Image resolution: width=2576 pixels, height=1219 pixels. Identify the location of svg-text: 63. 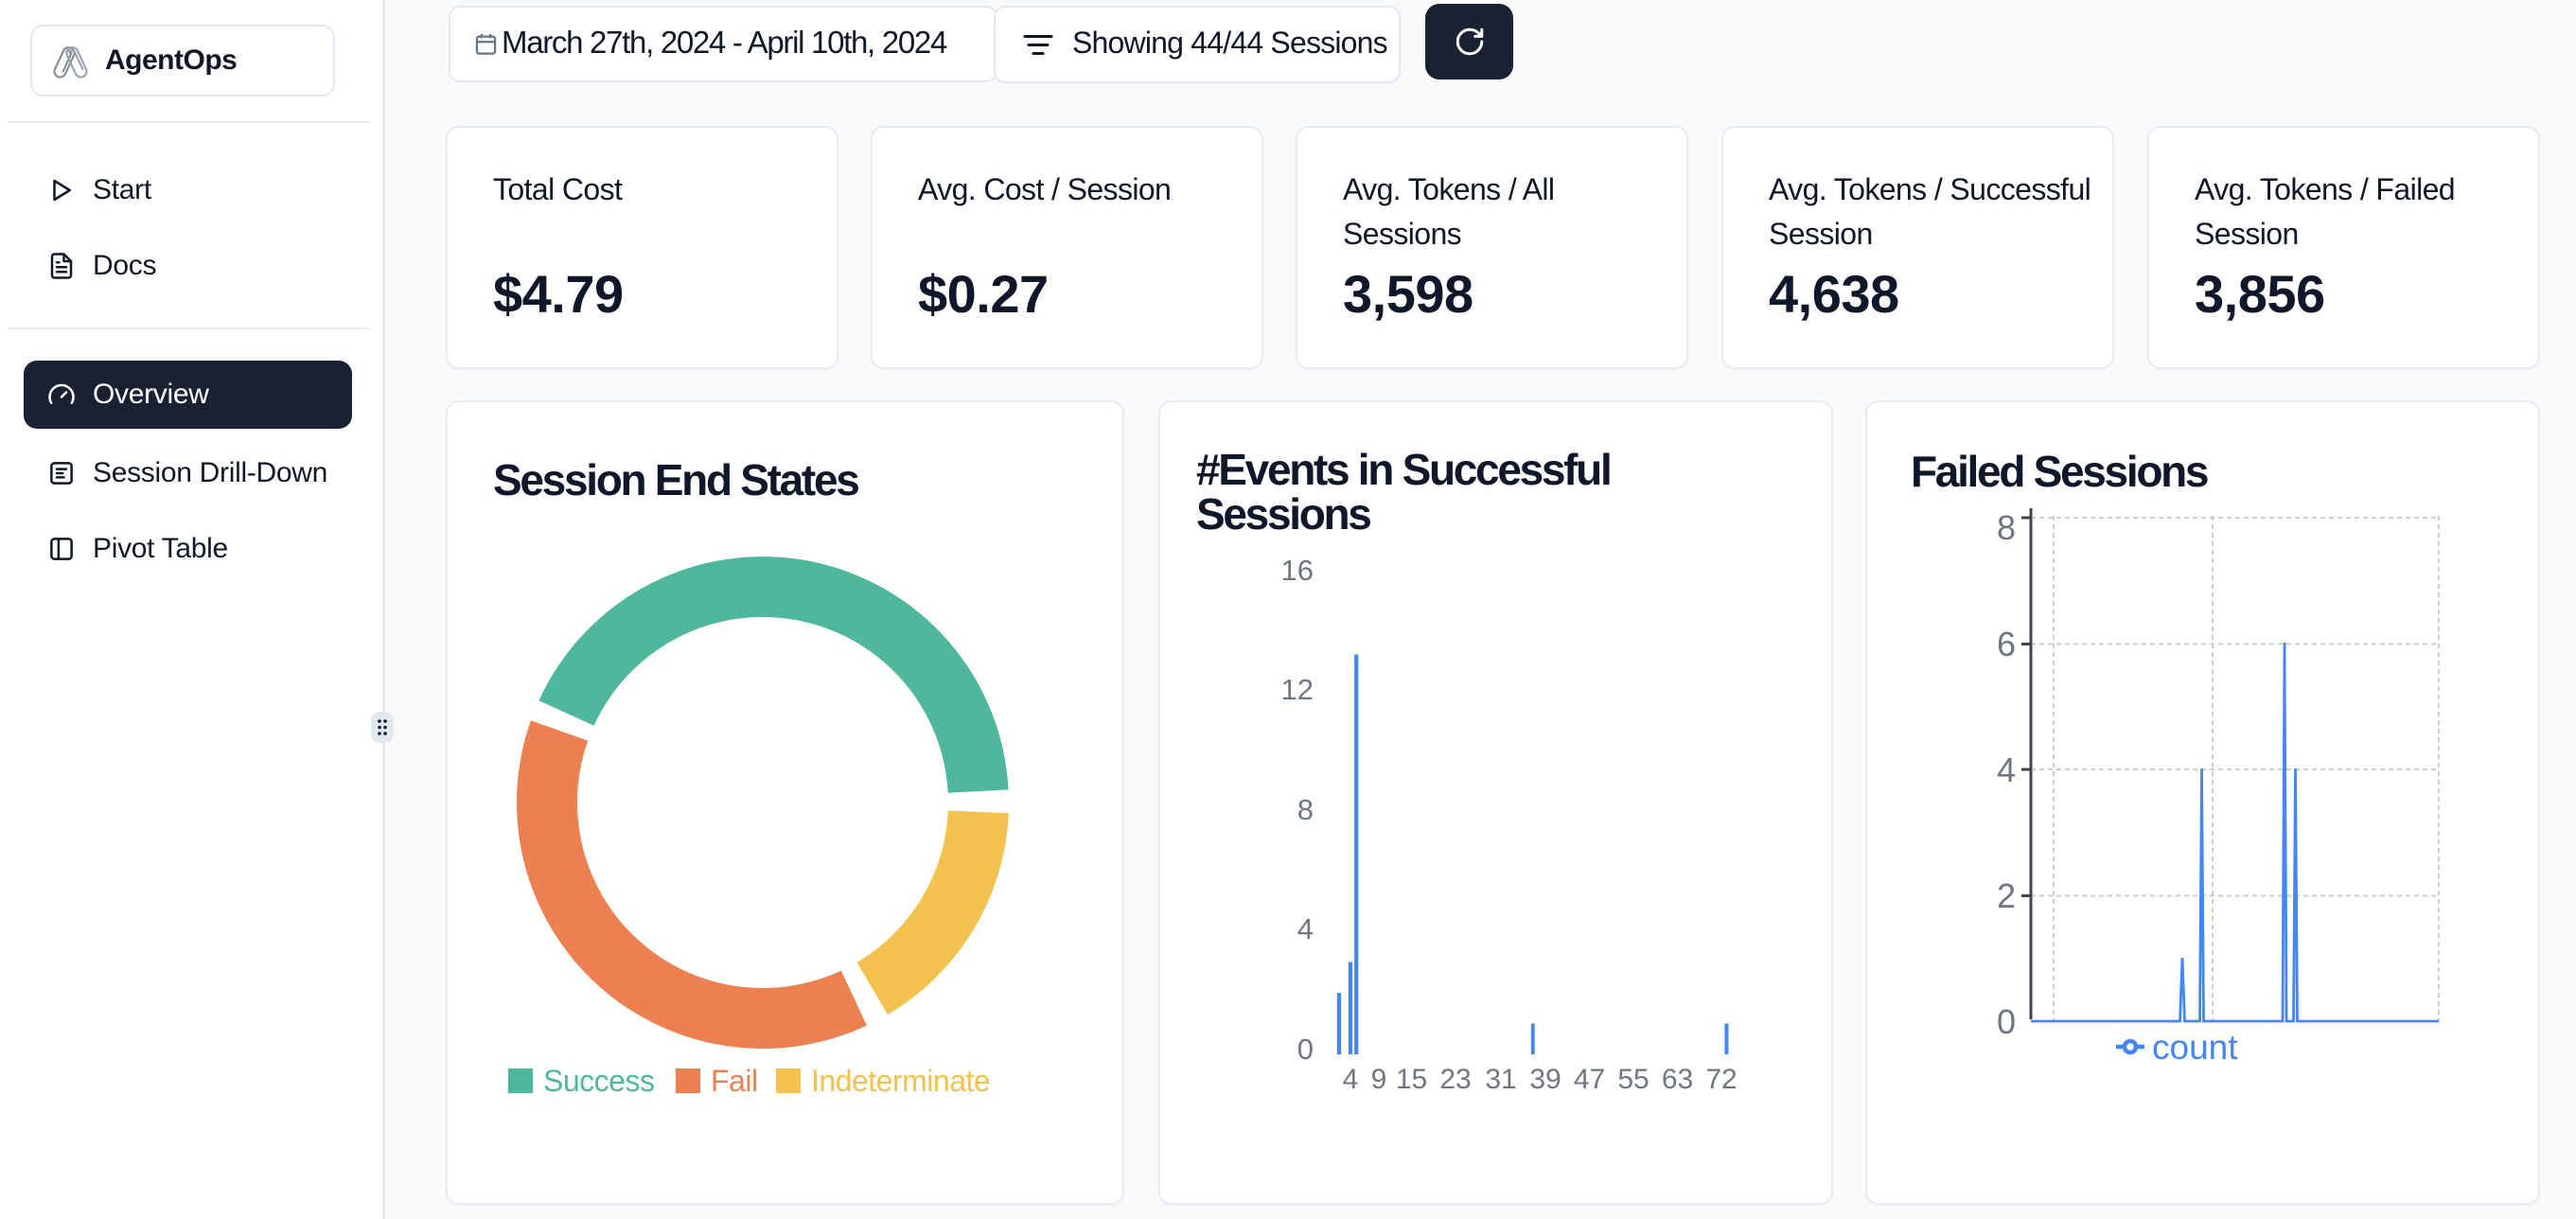
(1677, 1079).